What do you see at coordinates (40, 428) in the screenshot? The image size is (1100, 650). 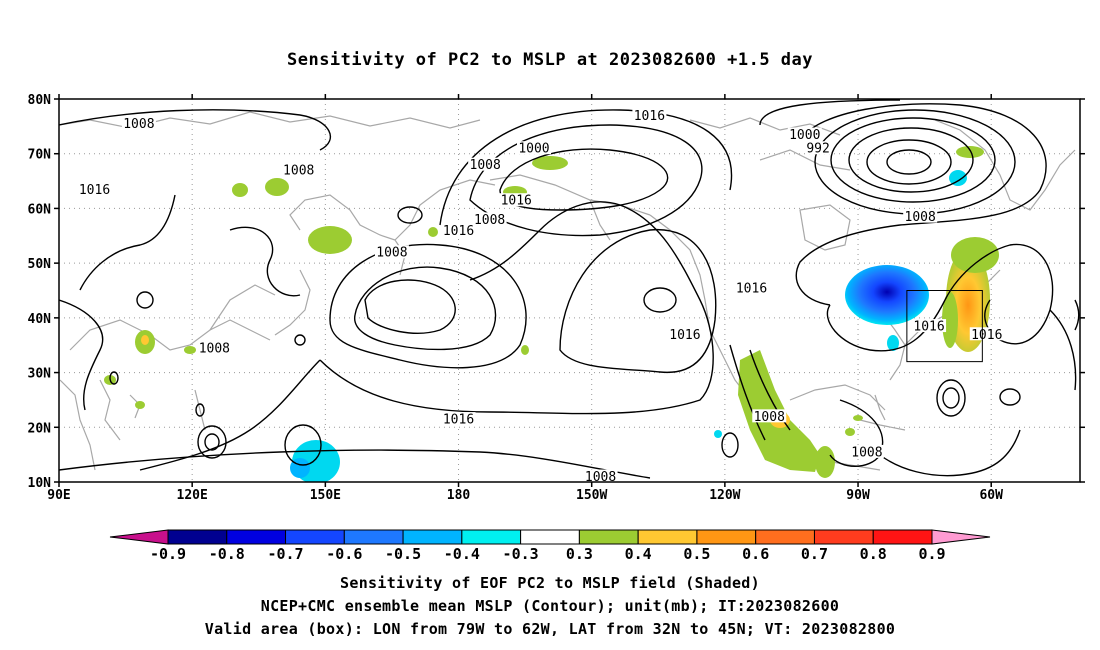 I see `lat-tick-label: 20N` at bounding box center [40, 428].